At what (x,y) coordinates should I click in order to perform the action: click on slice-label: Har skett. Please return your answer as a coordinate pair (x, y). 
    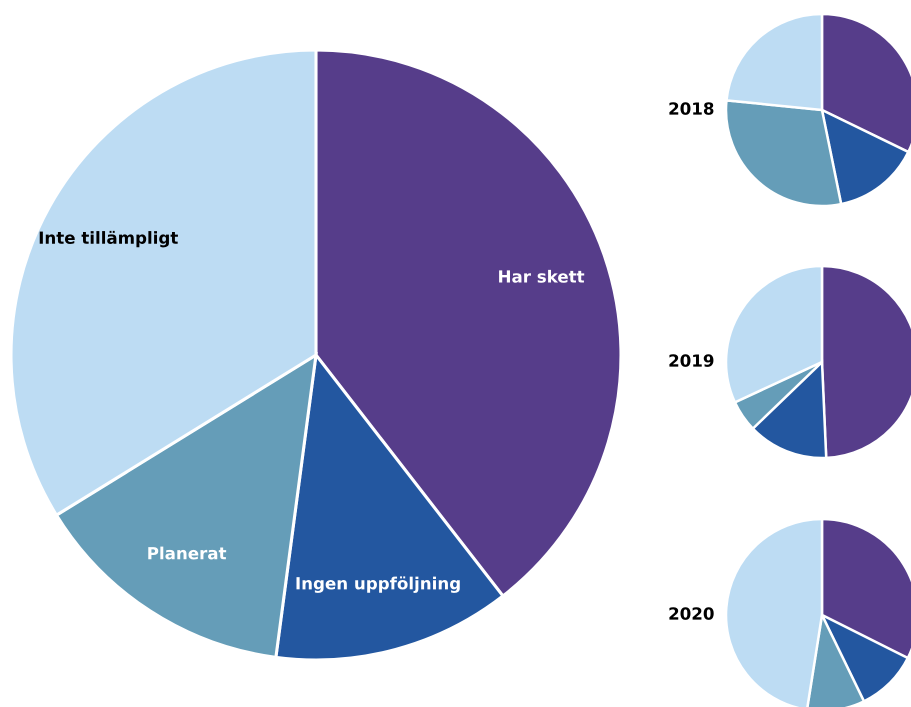
    Looking at the image, I should click on (541, 276).